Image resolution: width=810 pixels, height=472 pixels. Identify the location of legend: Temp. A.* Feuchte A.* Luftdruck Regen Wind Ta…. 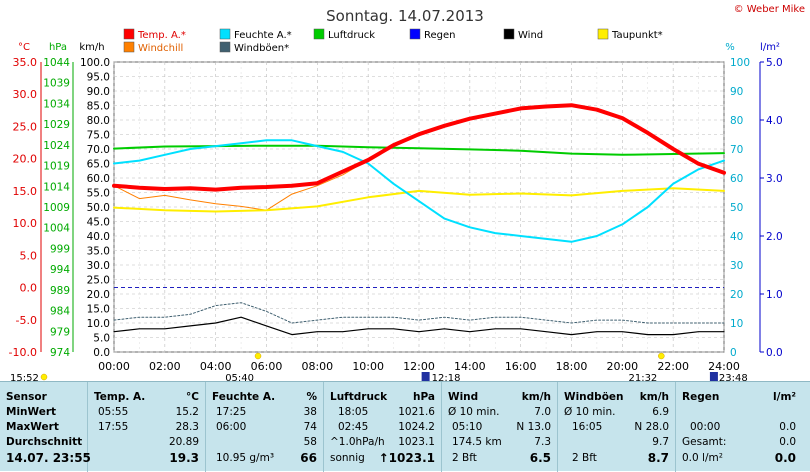
(393, 41).